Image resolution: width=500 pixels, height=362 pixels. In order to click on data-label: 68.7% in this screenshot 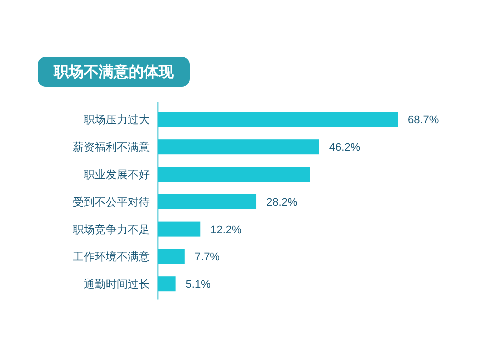, I will do `click(424, 120)`.